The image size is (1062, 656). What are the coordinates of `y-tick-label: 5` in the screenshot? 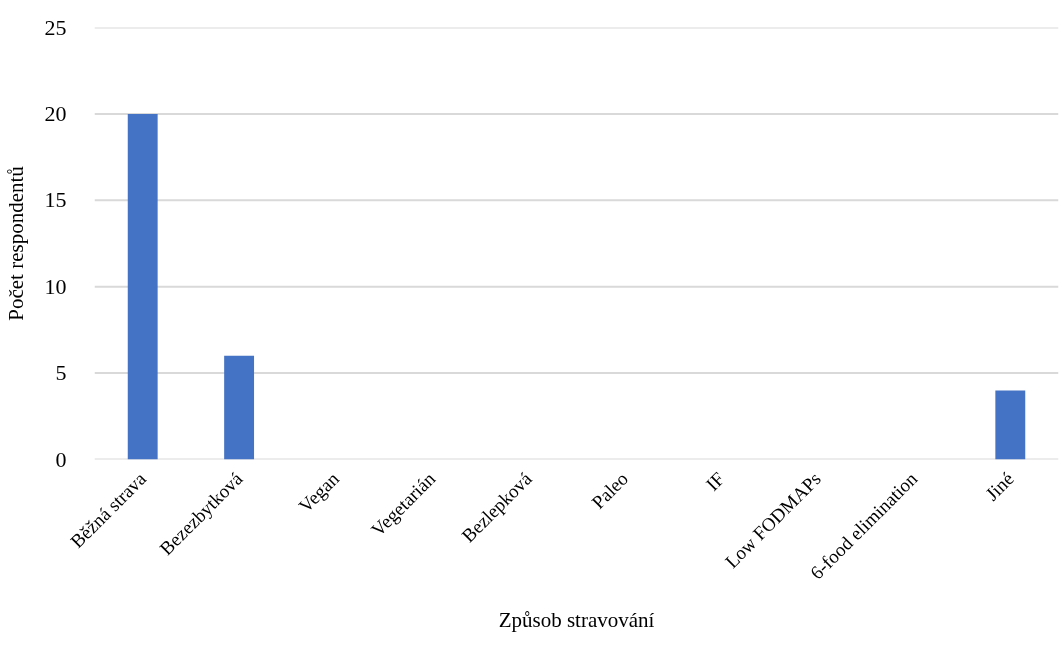 It's located at (61, 373).